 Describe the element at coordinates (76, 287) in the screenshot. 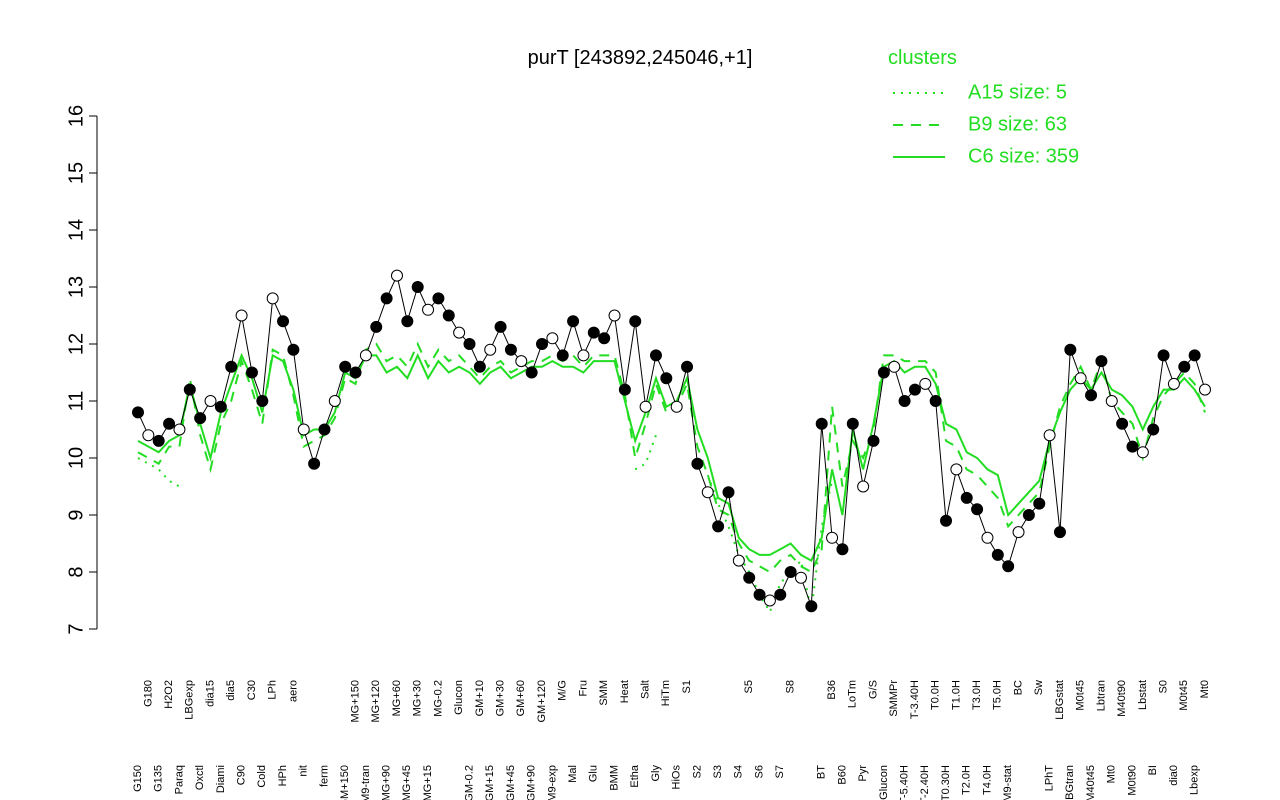

I see `y-tick-label: 13` at that location.